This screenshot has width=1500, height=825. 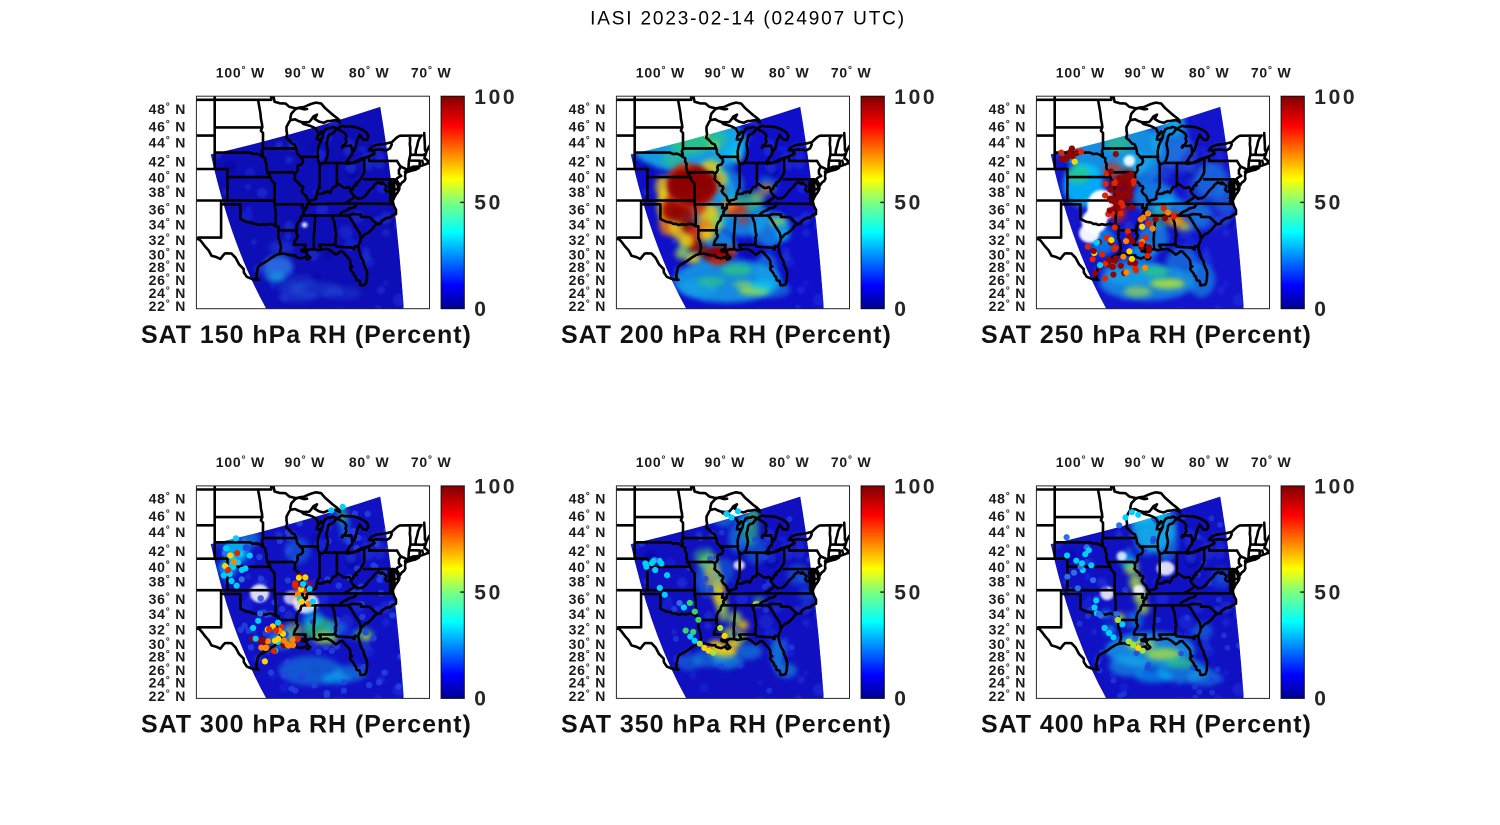 I want to click on svg-text: SAT 200 hPa RH (Percent), so click(x=726, y=335).